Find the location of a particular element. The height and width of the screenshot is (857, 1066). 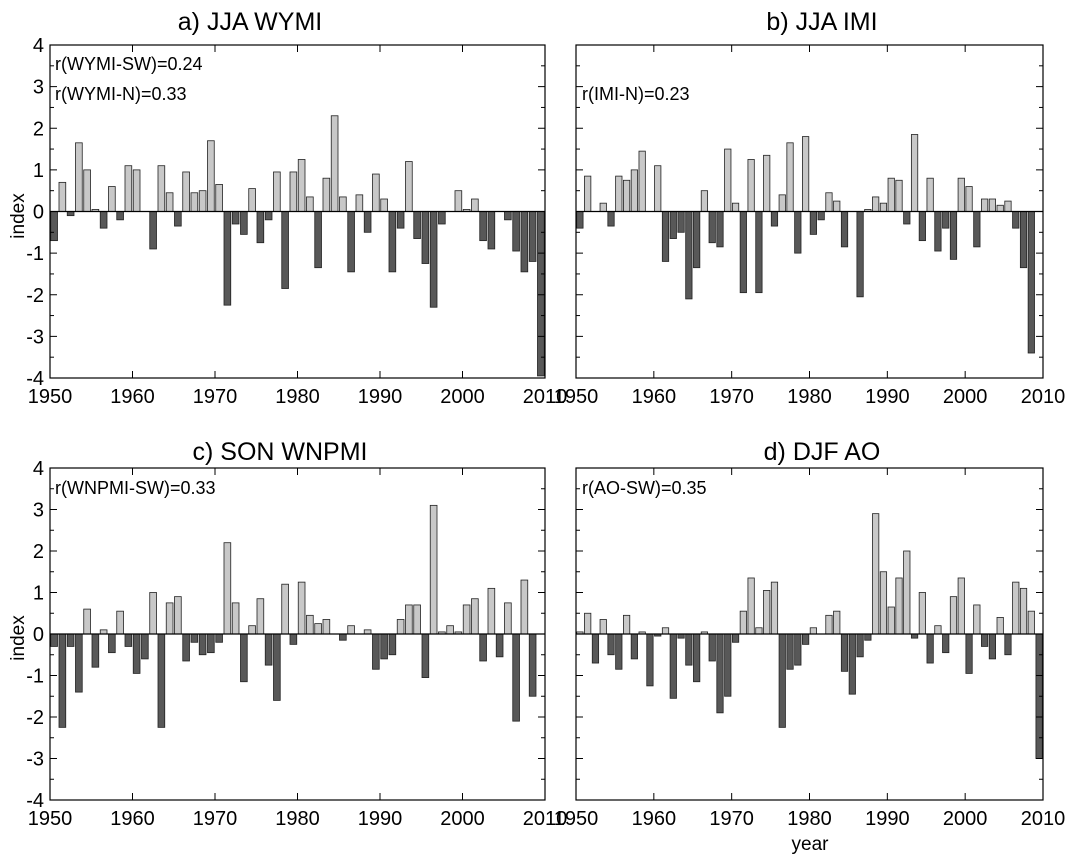

bar-1991 is located at coordinates (891, 620).